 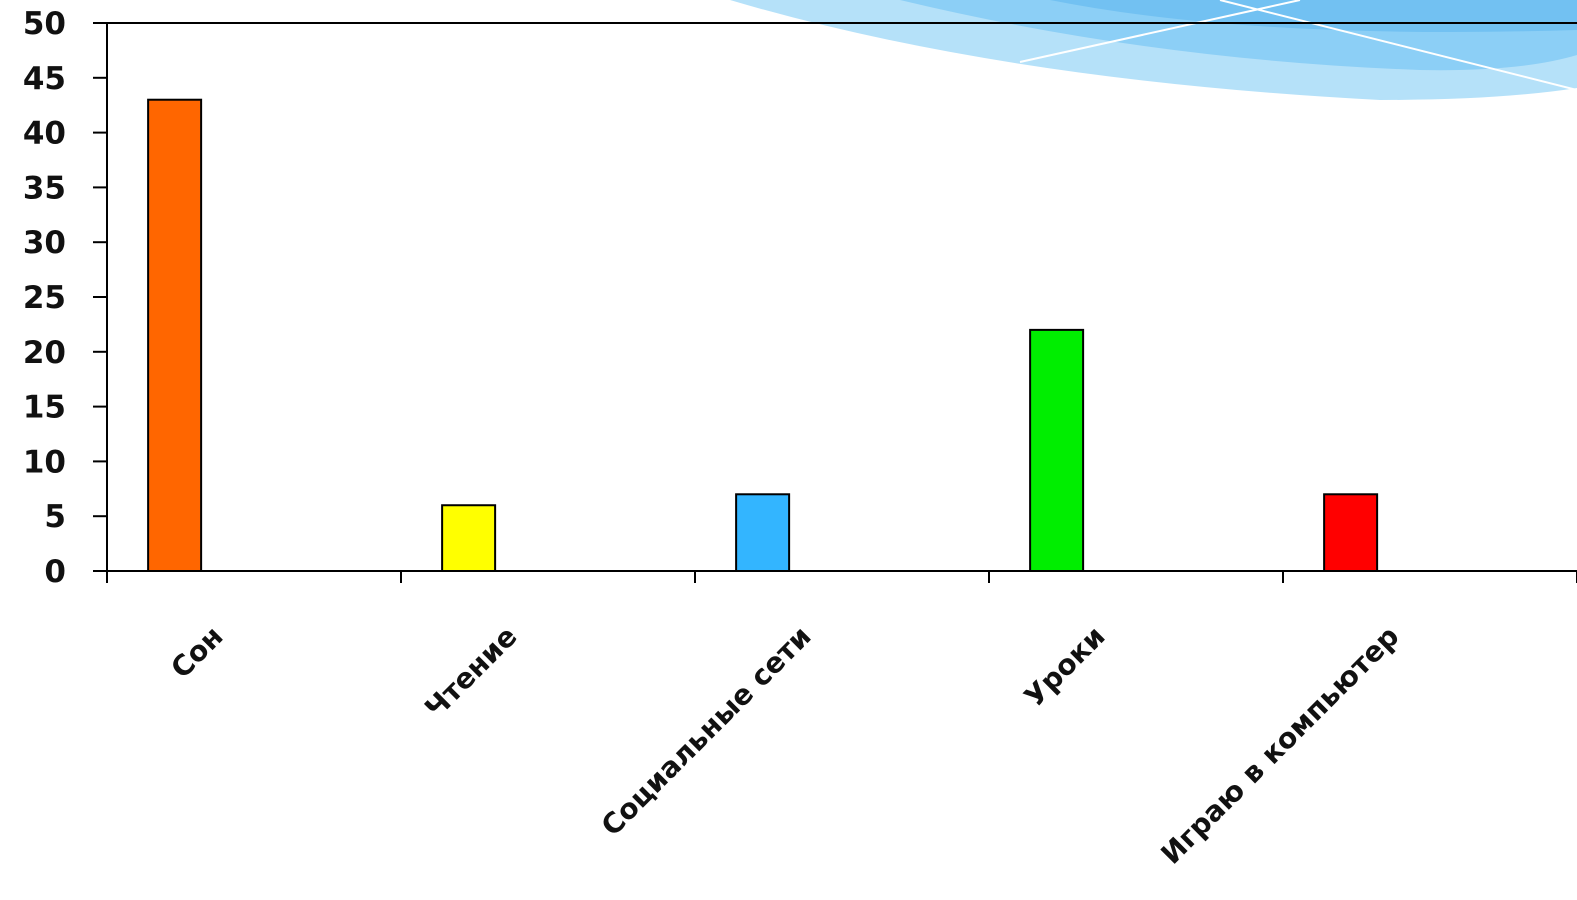 What do you see at coordinates (44, 188) in the screenshot?
I see `y-tick-label: 35` at bounding box center [44, 188].